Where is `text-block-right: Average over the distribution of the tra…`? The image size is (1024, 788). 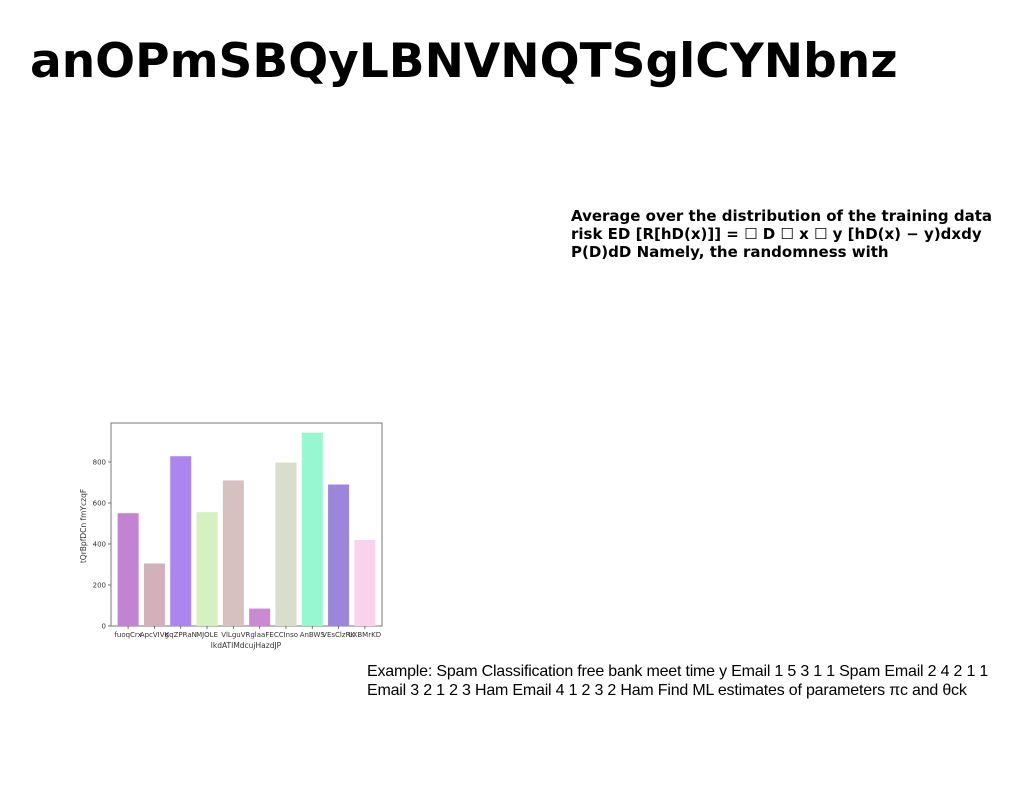 text-block-right: Average over the distribution of the tra… is located at coordinates (781, 234).